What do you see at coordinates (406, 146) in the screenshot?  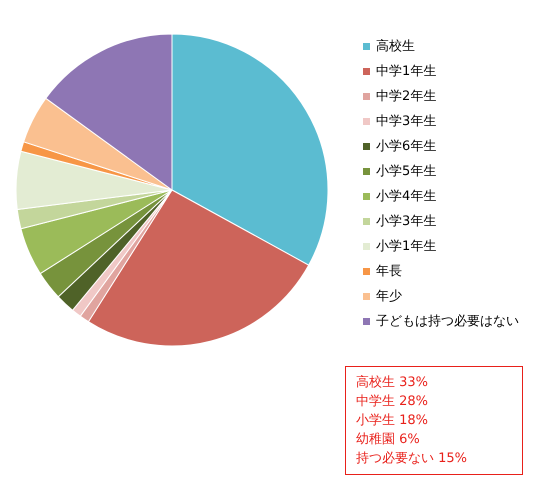 I see `legend-label: 小学6年生` at bounding box center [406, 146].